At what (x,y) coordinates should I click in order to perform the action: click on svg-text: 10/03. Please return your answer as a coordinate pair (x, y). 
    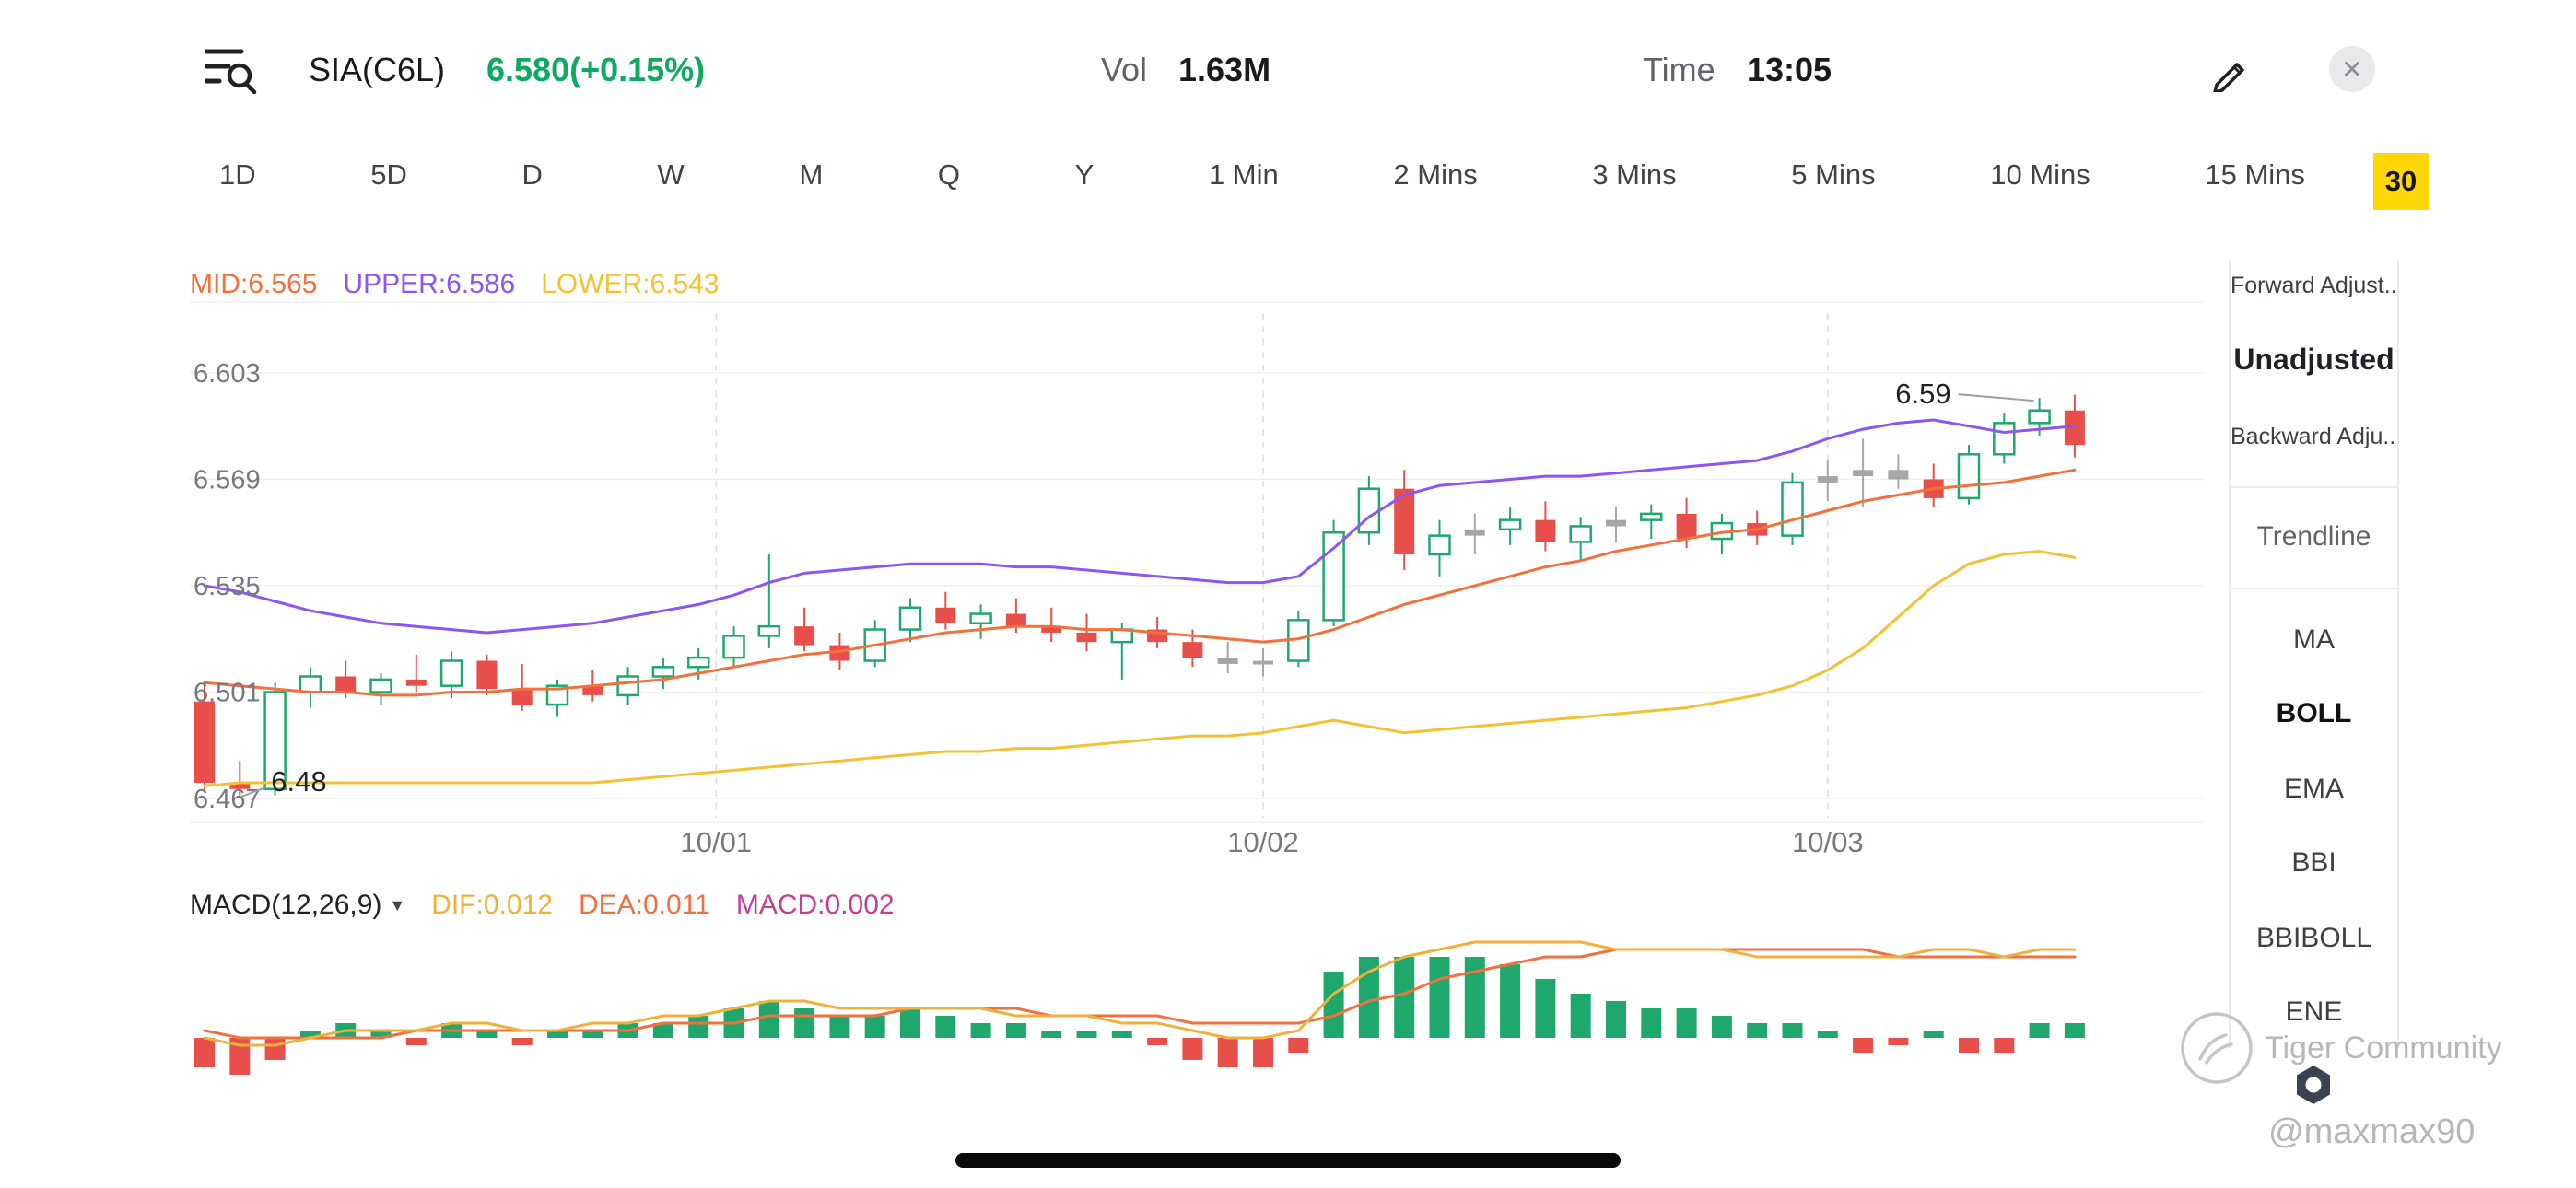
    Looking at the image, I should click on (1828, 842).